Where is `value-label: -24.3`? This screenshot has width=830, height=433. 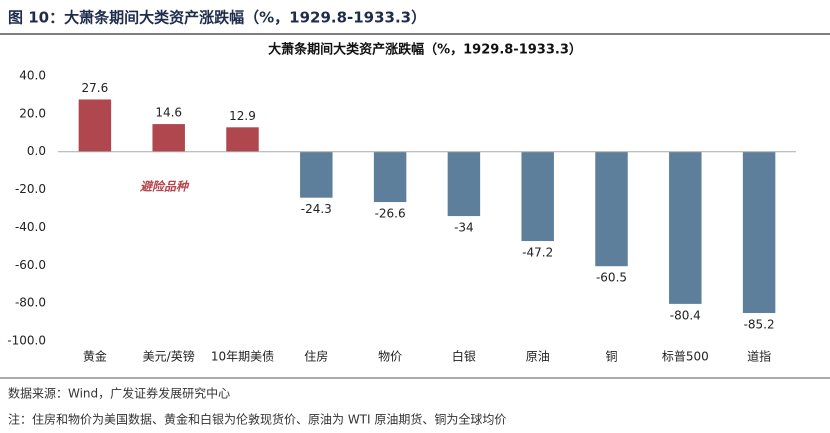 value-label: -24.3 is located at coordinates (316, 209).